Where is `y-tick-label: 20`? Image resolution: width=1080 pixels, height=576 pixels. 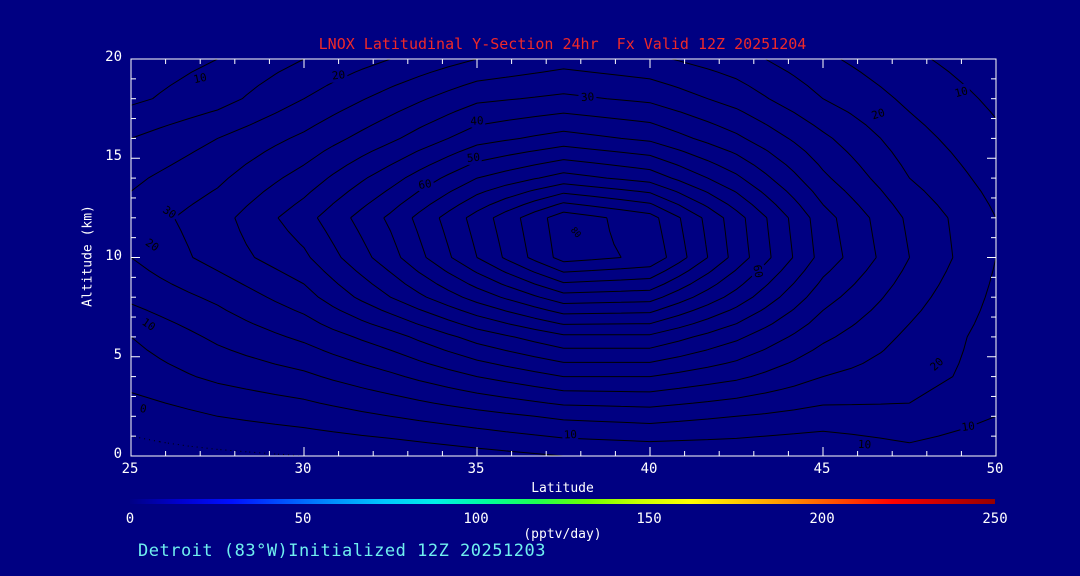
y-tick-label: 20 is located at coordinates (113, 57).